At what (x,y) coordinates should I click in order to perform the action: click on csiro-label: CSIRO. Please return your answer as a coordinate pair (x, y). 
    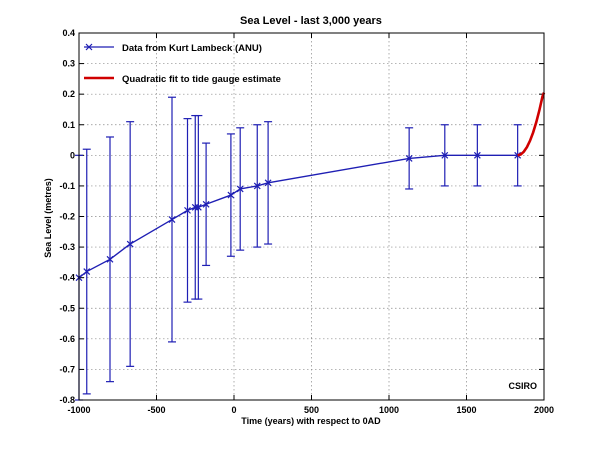
    Looking at the image, I should click on (522, 386).